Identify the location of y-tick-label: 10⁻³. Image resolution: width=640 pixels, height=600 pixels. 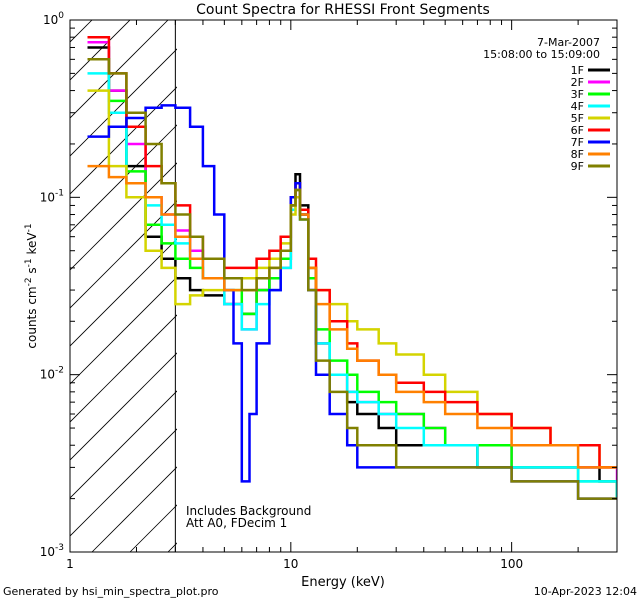
(52, 551).